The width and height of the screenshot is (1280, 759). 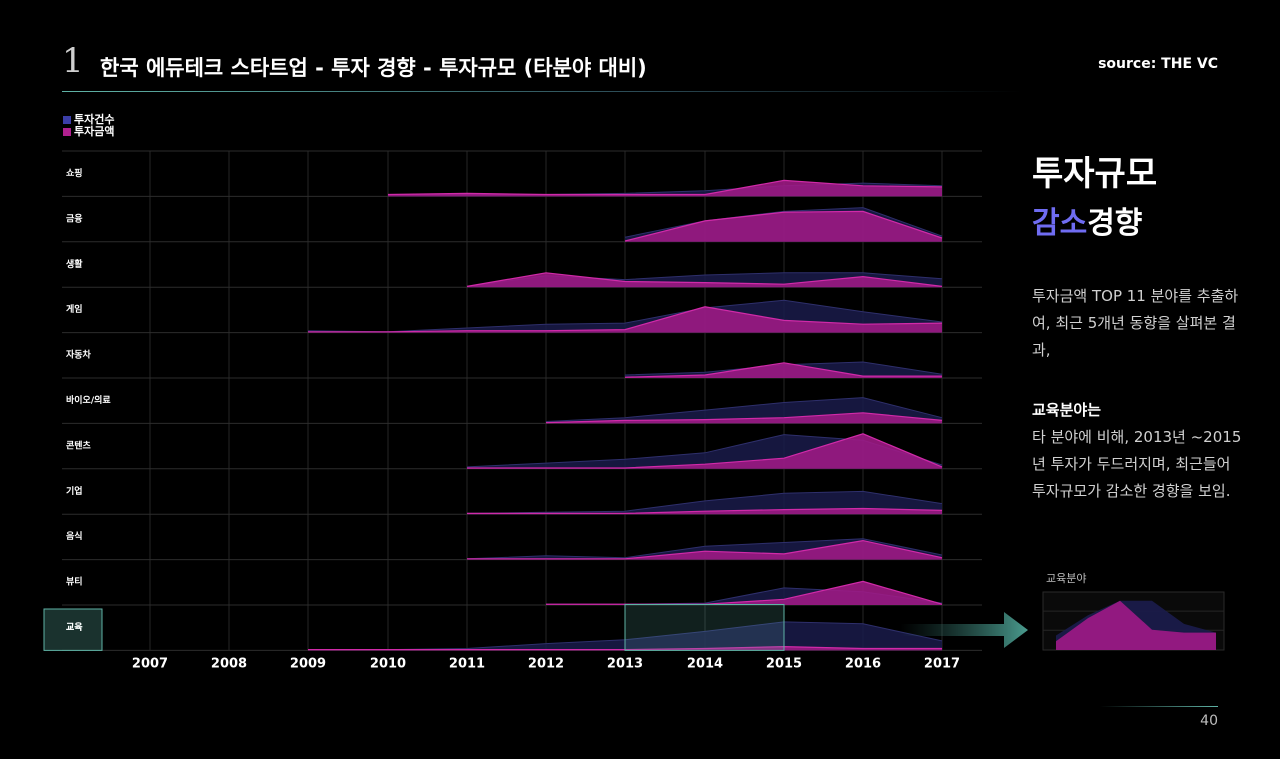 I want to click on x-tick-label: 2008, so click(x=229, y=663).